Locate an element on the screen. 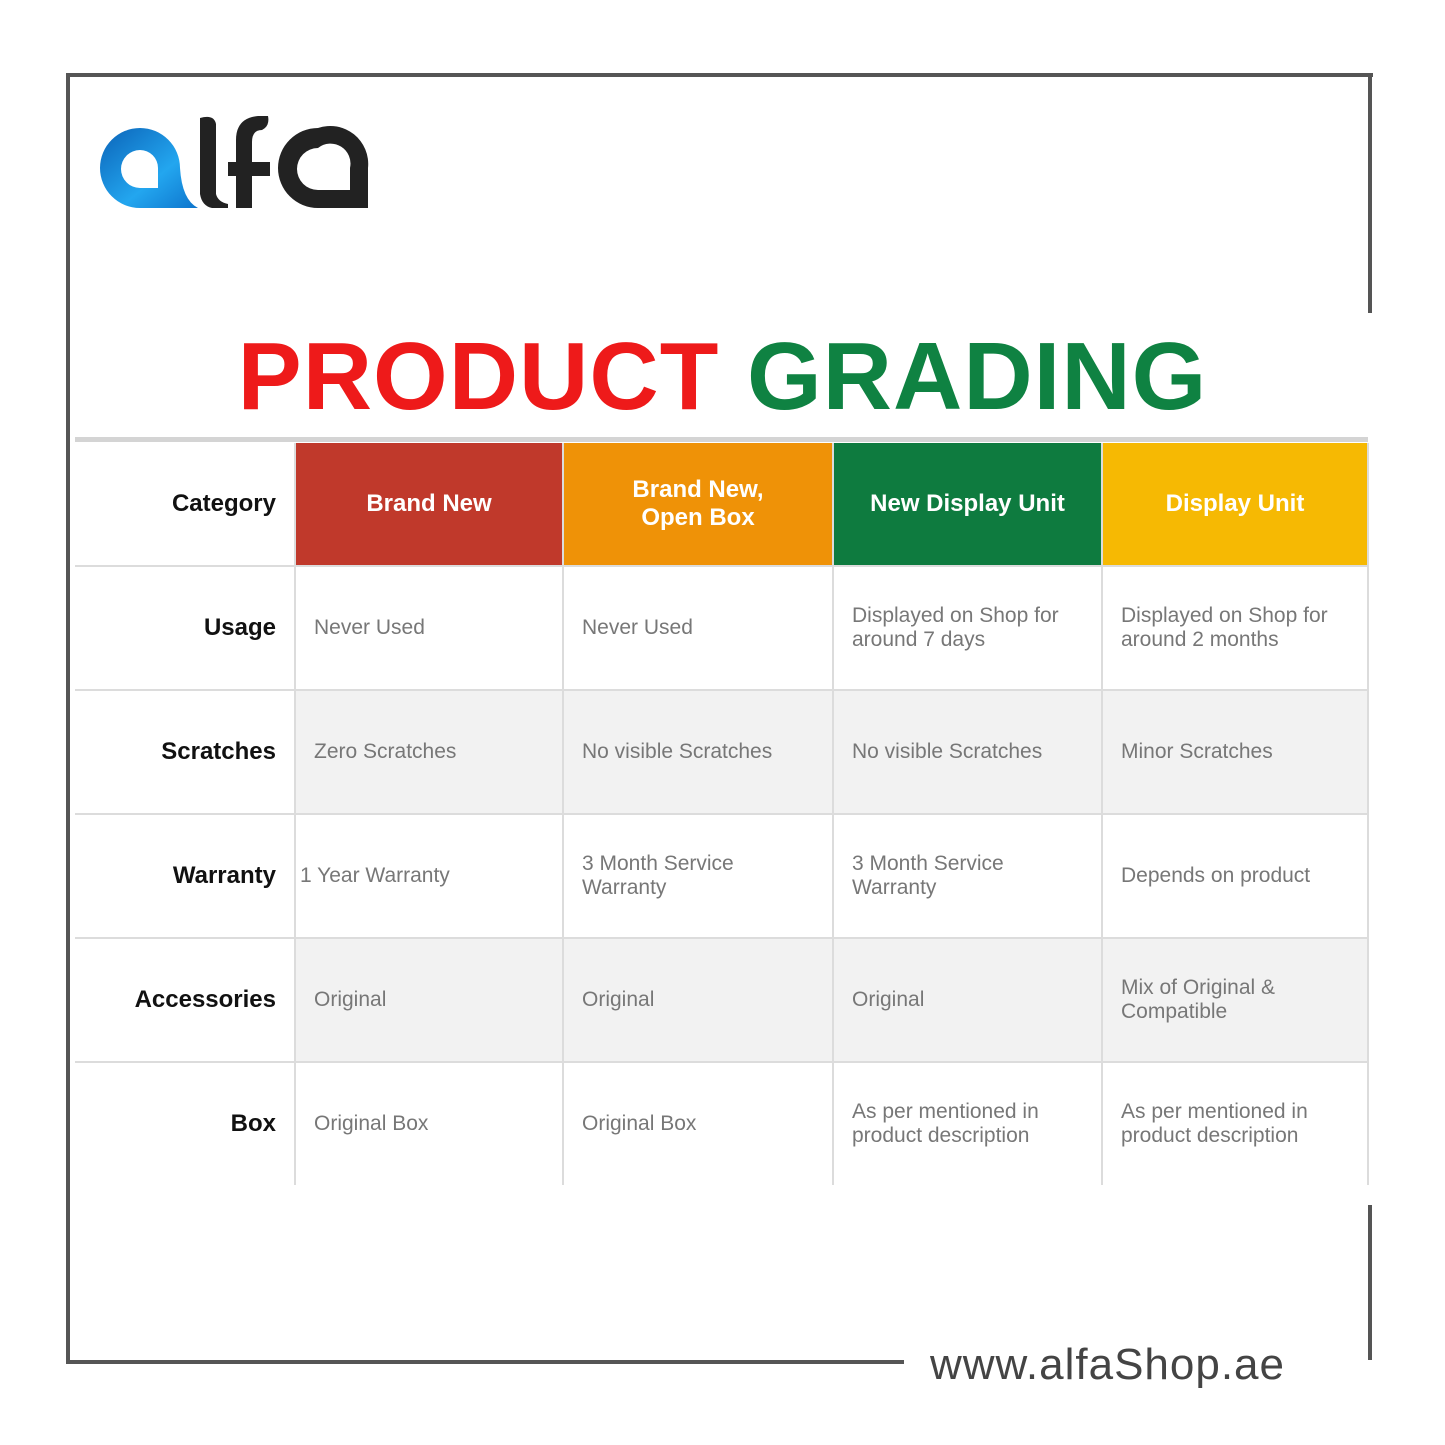  page-title: PRODUCT GRADING is located at coordinates (722, 377).